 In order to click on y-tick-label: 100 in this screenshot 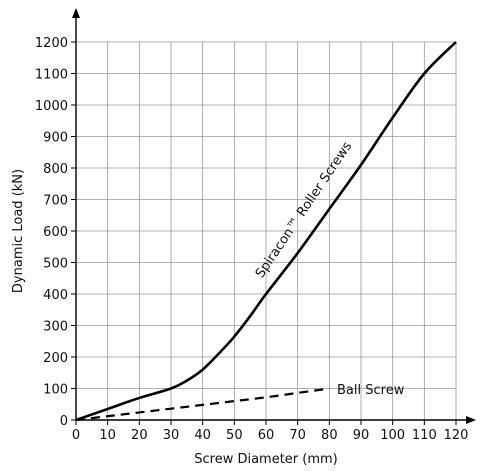, I will do `click(55, 390)`.